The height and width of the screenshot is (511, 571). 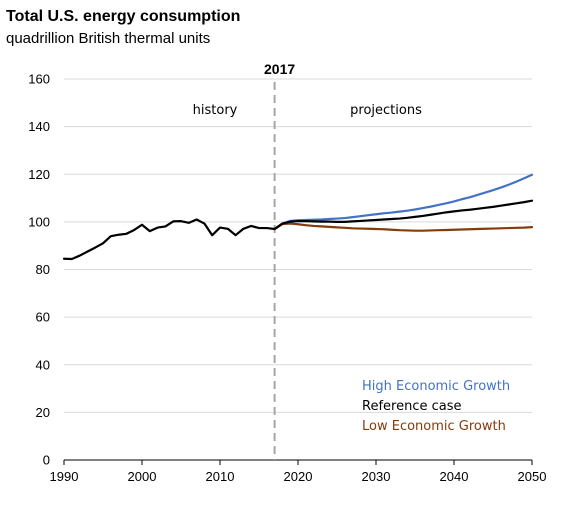 What do you see at coordinates (64, 476) in the screenshot?
I see `x-tick-label: 1990` at bounding box center [64, 476].